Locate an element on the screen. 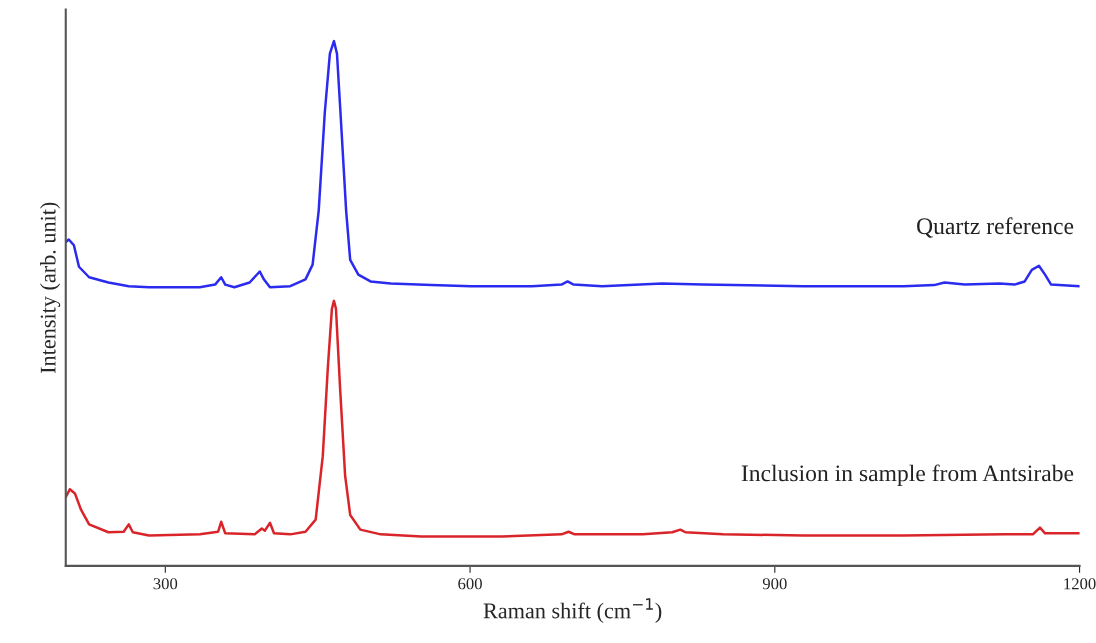 The image size is (1096, 643). x-tick-label: 900 is located at coordinates (774, 584).